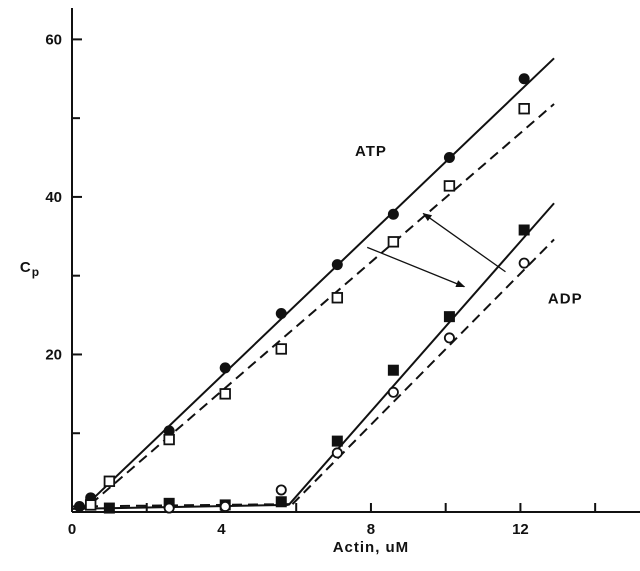 The height and width of the screenshot is (571, 640). What do you see at coordinates (520, 529) in the screenshot?
I see `x-tick-label: 12` at bounding box center [520, 529].